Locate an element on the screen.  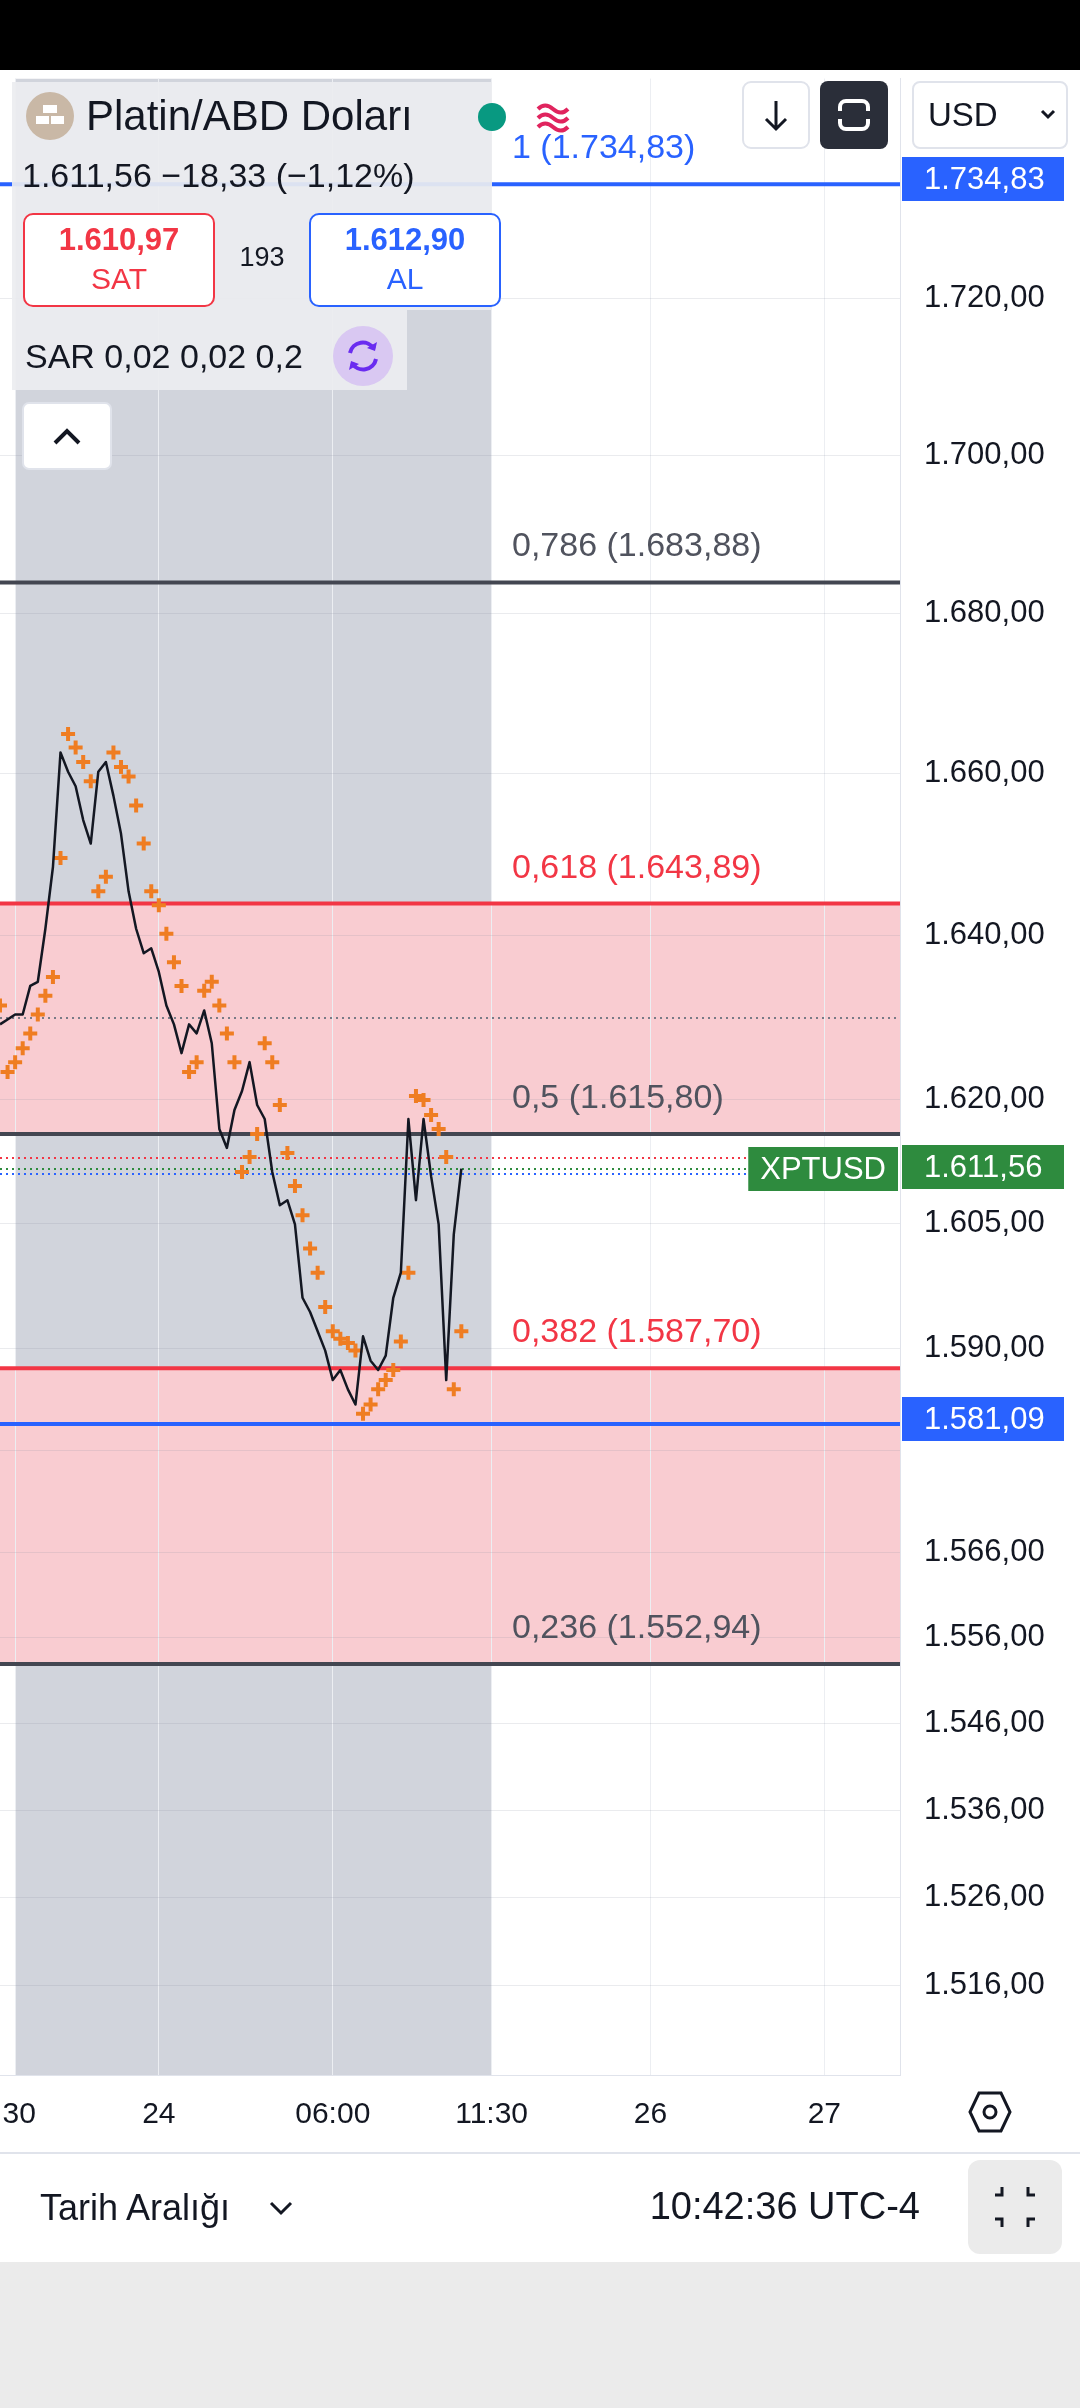
text: Tarih Aralığı is located at coordinates (135, 2208).